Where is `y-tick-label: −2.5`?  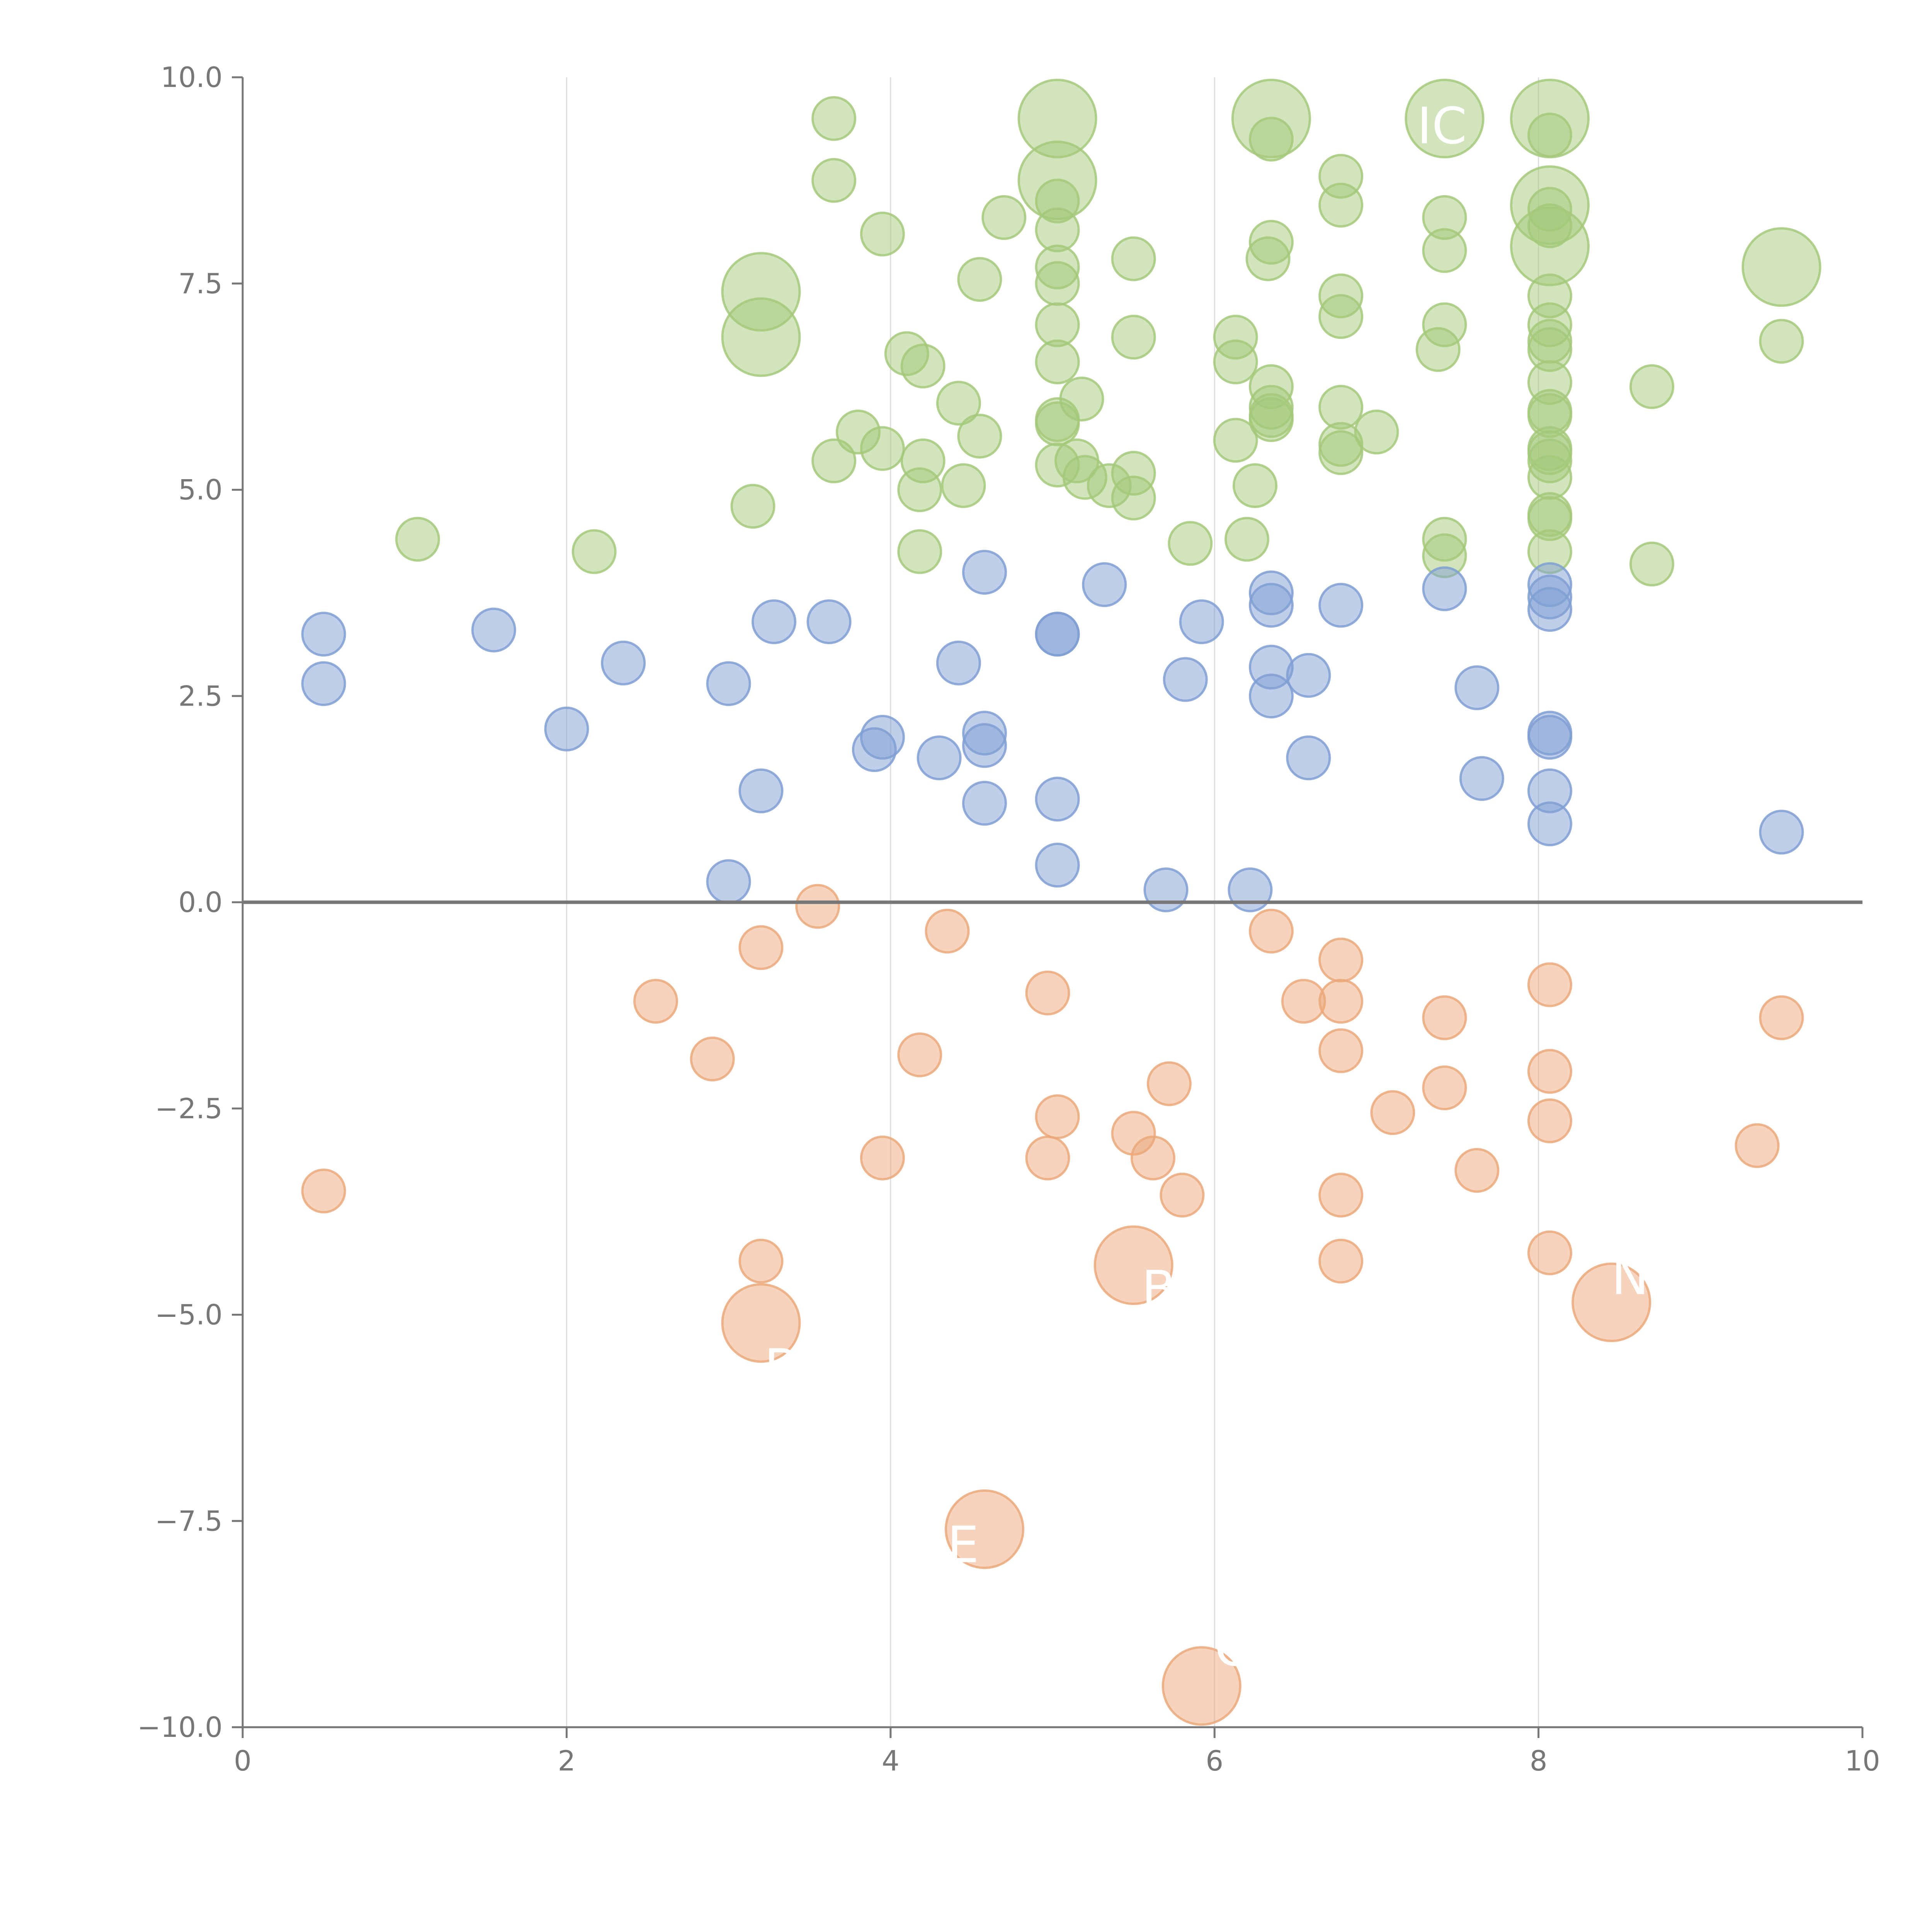
y-tick-label: −2.5 is located at coordinates (189, 1108).